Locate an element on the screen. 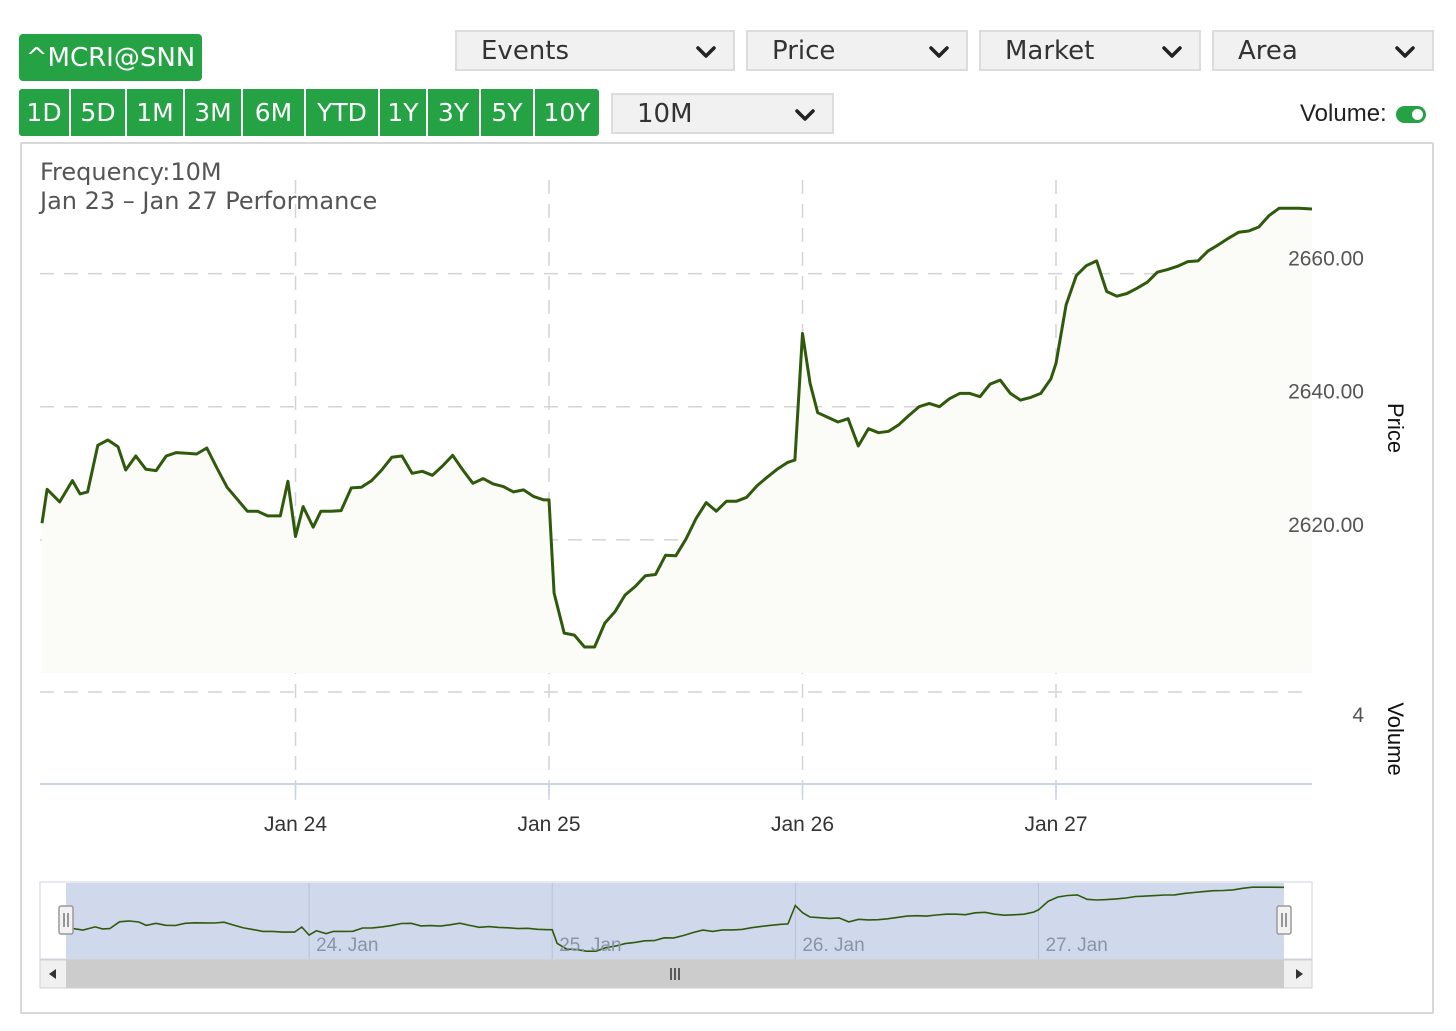  price-dropdown: Price is located at coordinates (857, 50).